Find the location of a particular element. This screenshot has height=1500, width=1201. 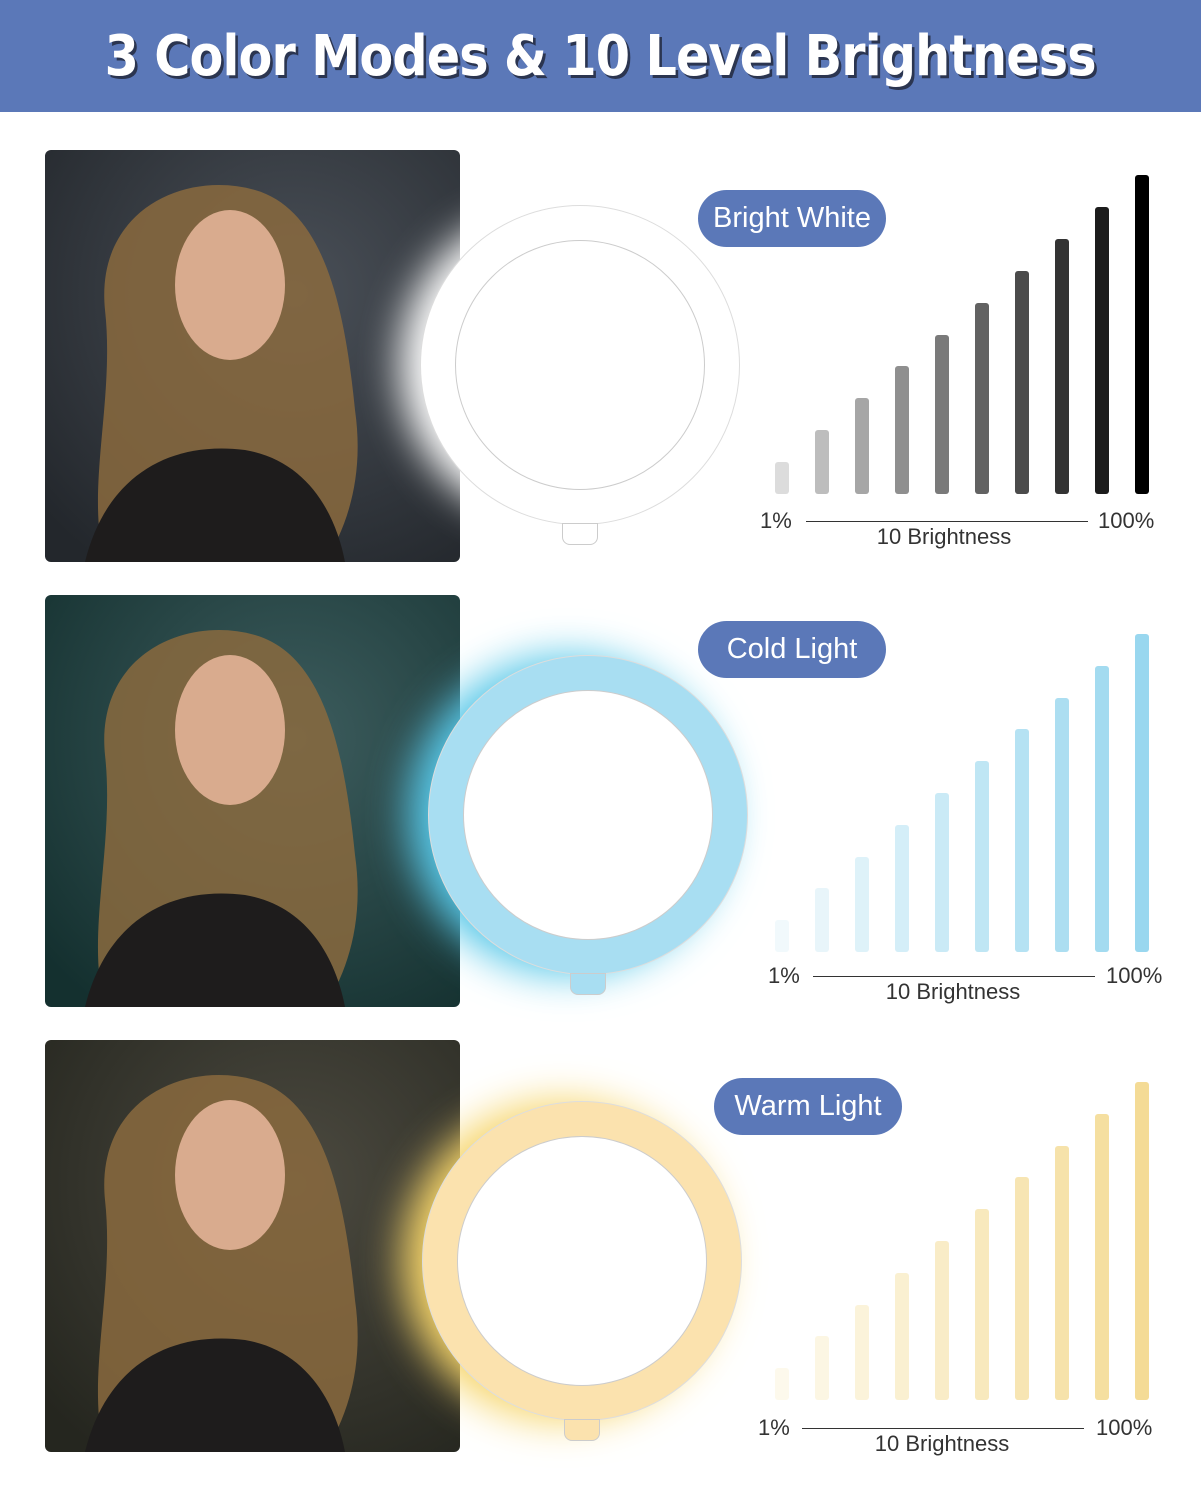

page-title: 3 Color Modes & 10 Level Brightness is located at coordinates (600, 56).